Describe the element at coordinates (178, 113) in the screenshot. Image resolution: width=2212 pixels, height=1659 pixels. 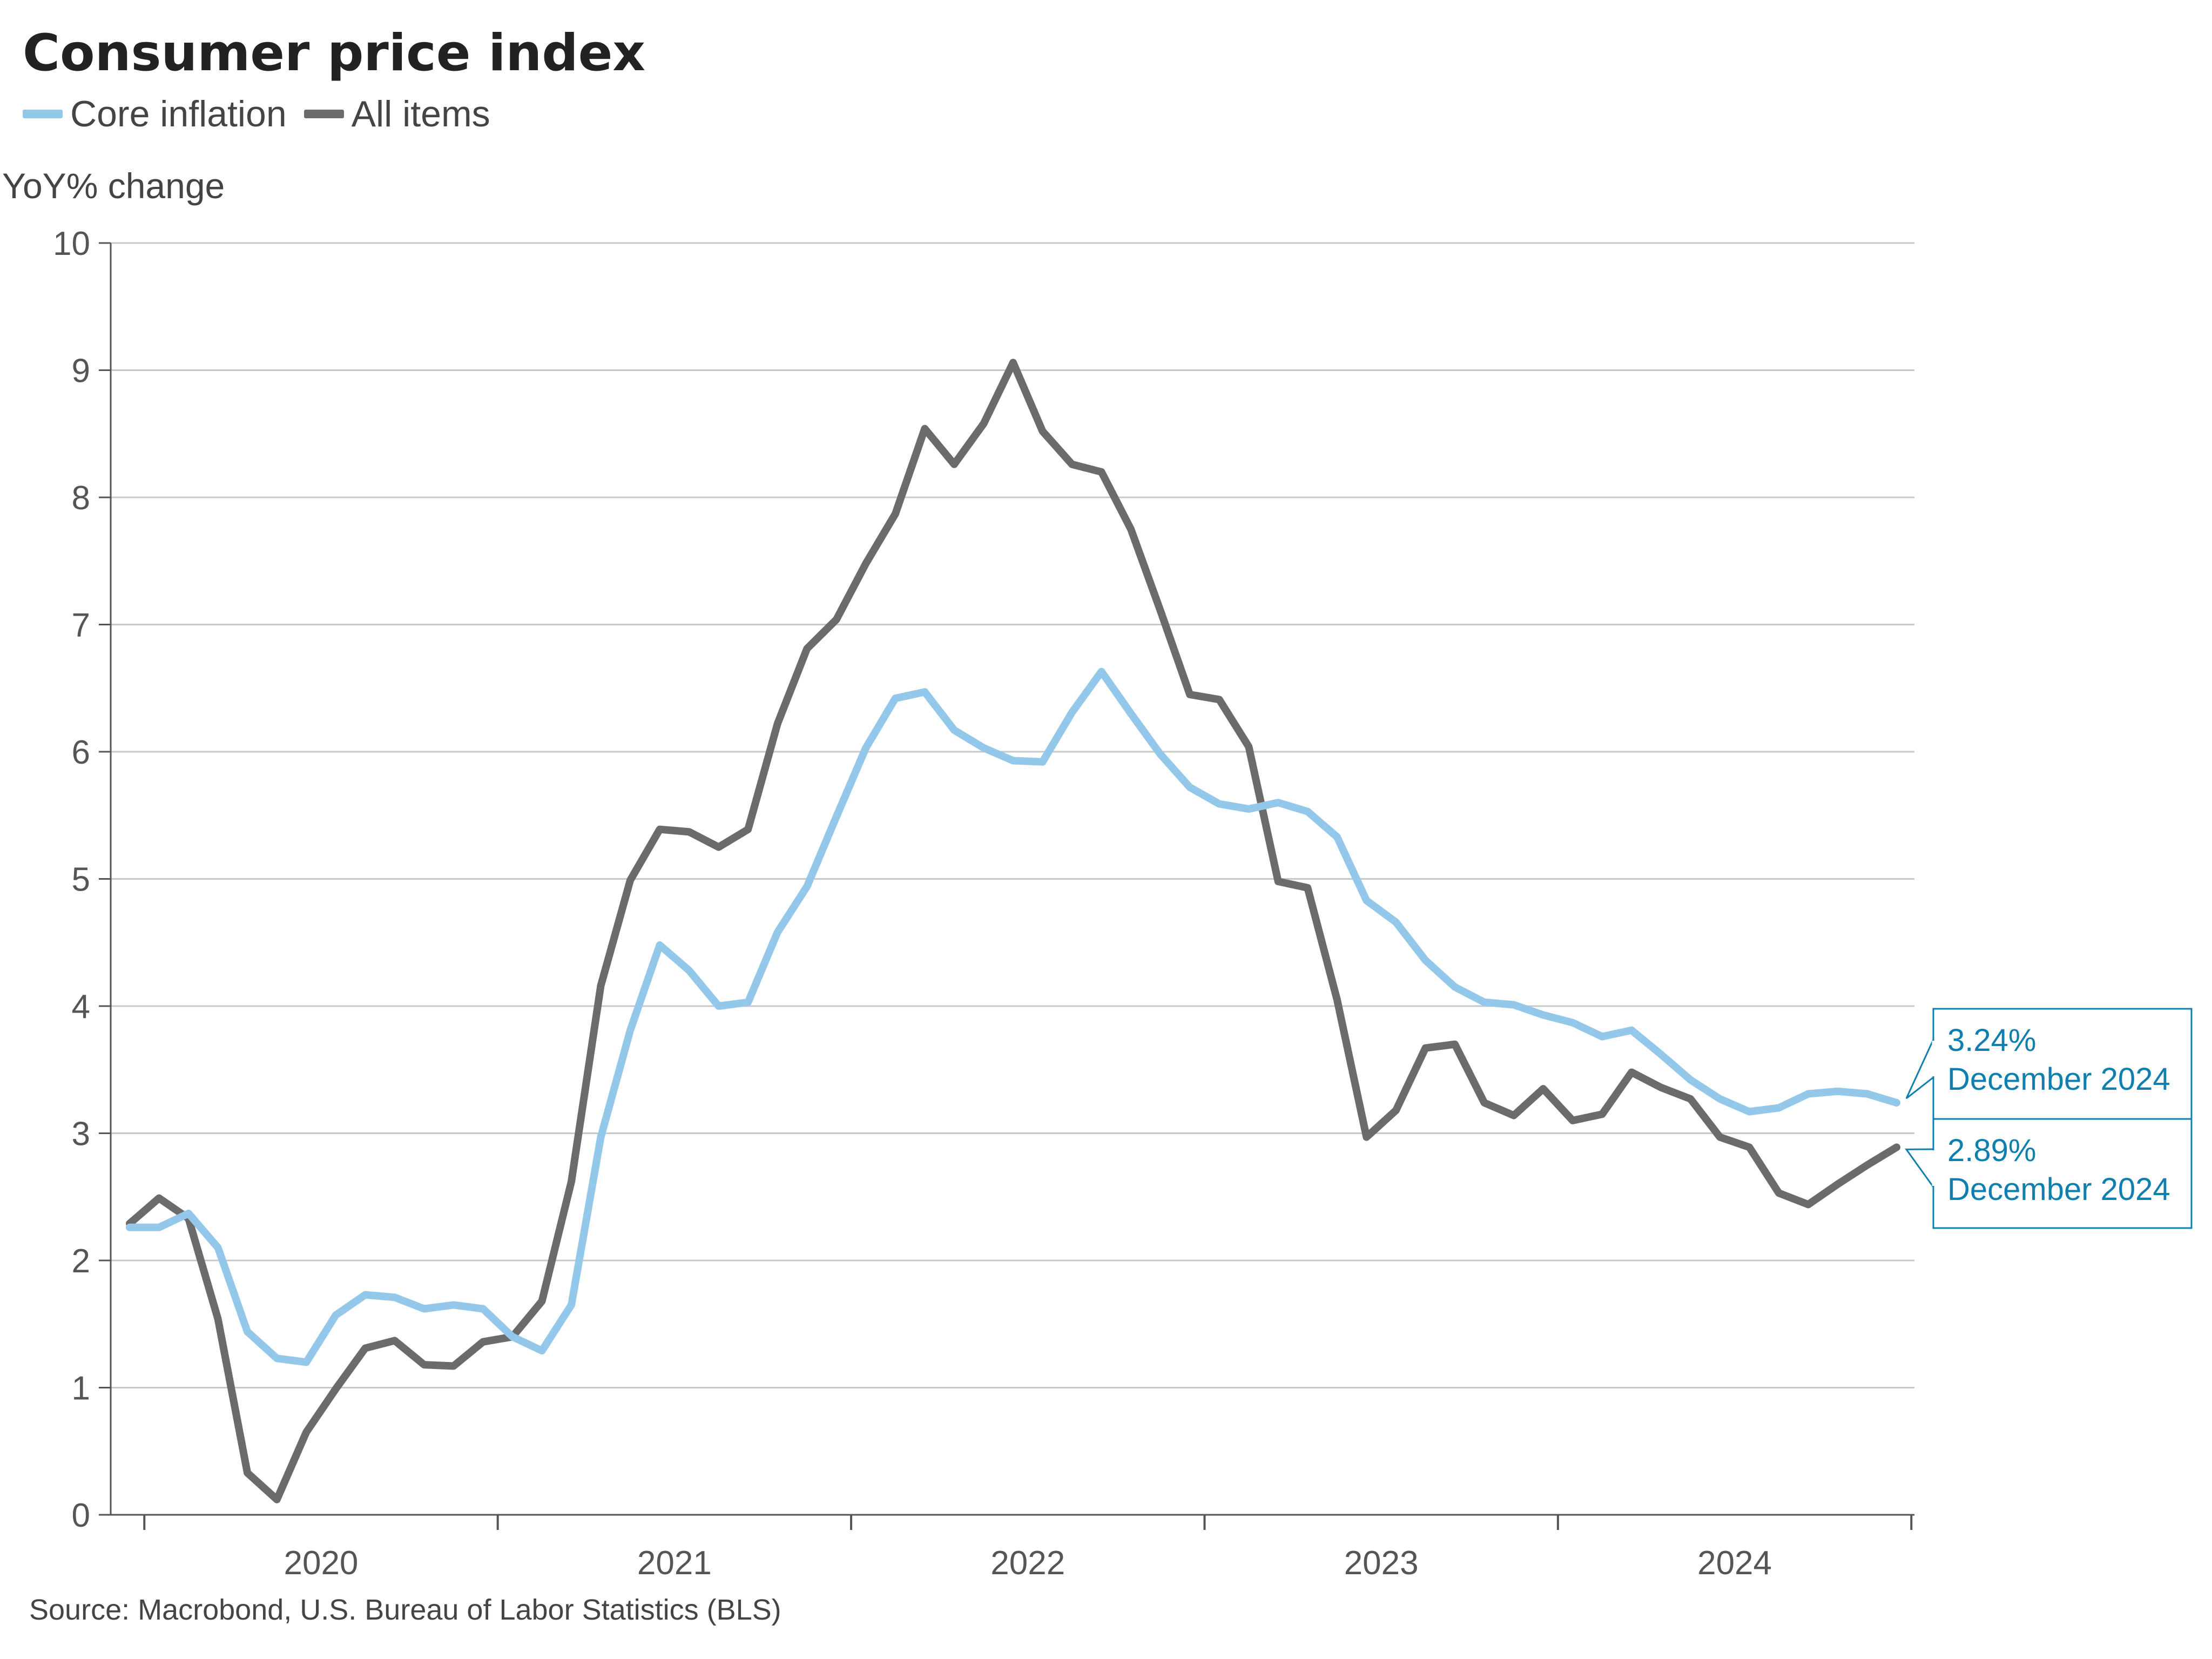
I see `legend-label-core-inflation: Core inflation` at that location.